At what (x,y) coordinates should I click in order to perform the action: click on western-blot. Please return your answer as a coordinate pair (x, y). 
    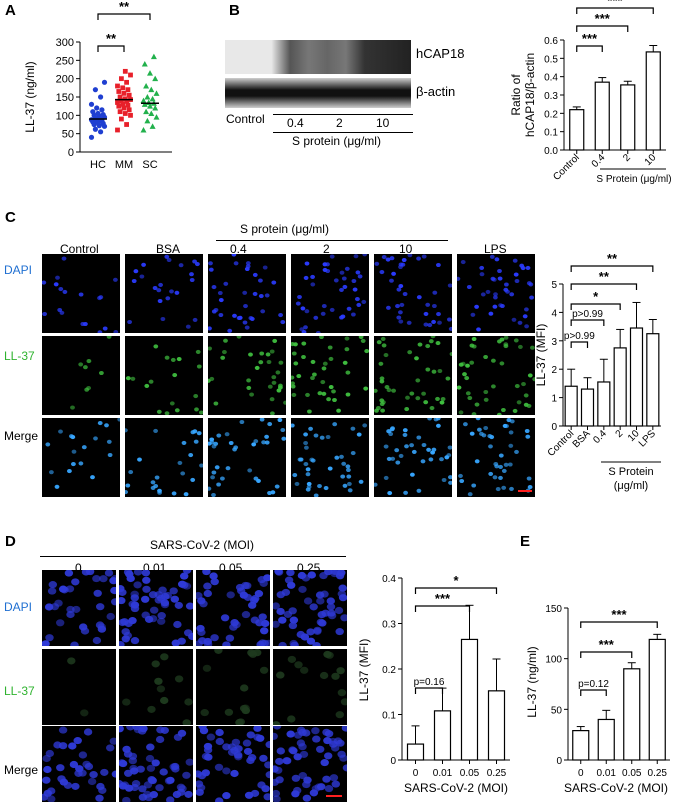
    Looking at the image, I should click on (318, 75).